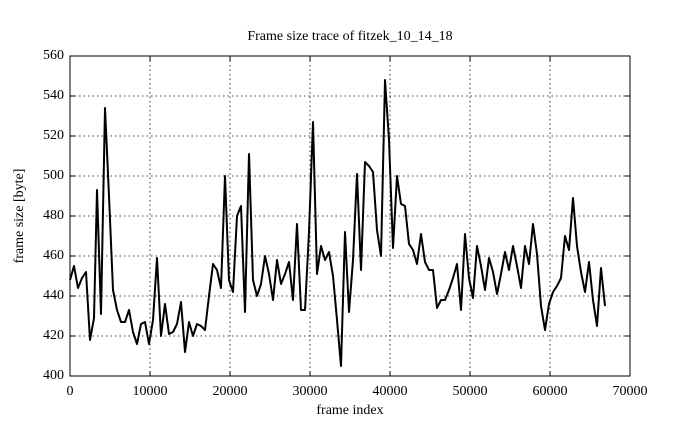  Describe the element at coordinates (53, 95) in the screenshot. I see `y-tick-label: 540` at that location.